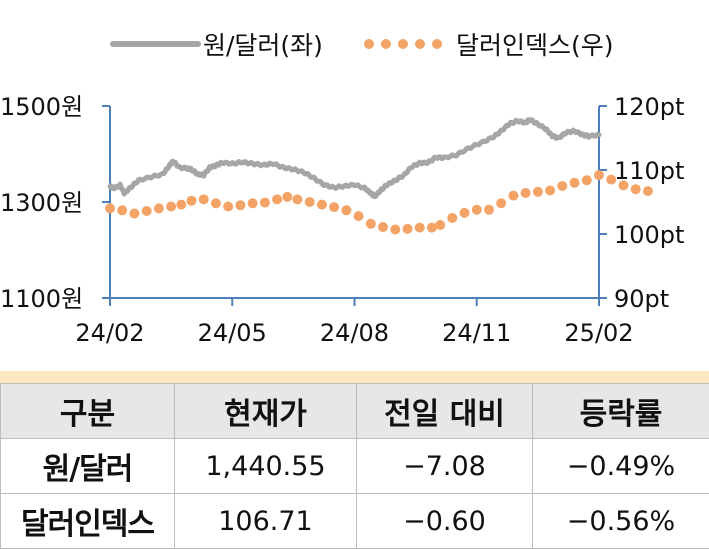 Image resolution: width=709 pixels, height=549 pixels. What do you see at coordinates (649, 107) in the screenshot?
I see `right-tick-label: 120pt` at bounding box center [649, 107].